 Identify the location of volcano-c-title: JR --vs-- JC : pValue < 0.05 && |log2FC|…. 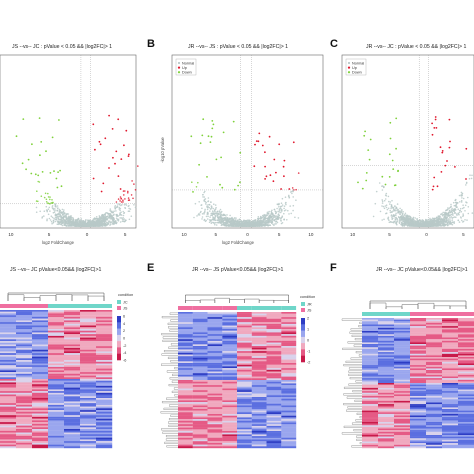
(416, 47).